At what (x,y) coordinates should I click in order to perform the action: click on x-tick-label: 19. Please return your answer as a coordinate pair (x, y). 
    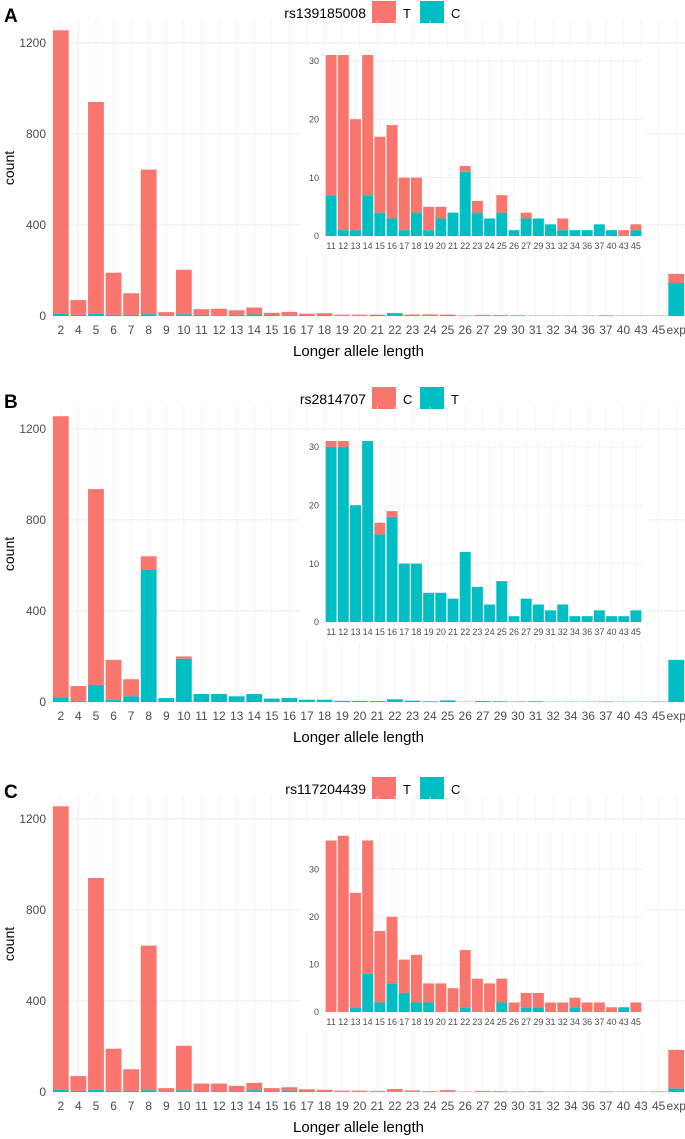
    Looking at the image, I should click on (429, 632).